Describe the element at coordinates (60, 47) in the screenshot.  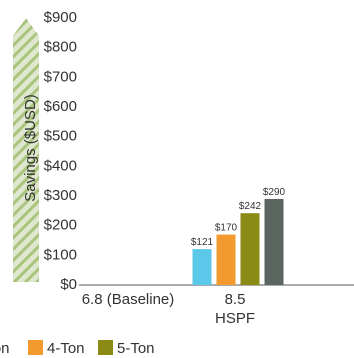
I see `y-tick-label: $800` at that location.